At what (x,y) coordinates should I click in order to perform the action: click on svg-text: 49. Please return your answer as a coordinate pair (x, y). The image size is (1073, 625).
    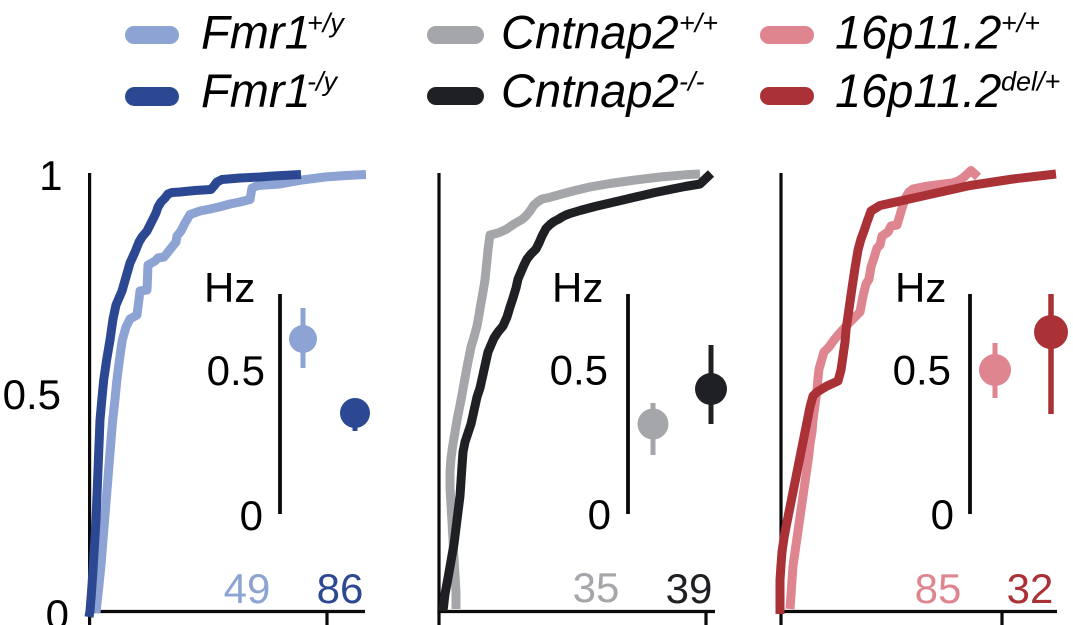
    Looking at the image, I should click on (247, 588).